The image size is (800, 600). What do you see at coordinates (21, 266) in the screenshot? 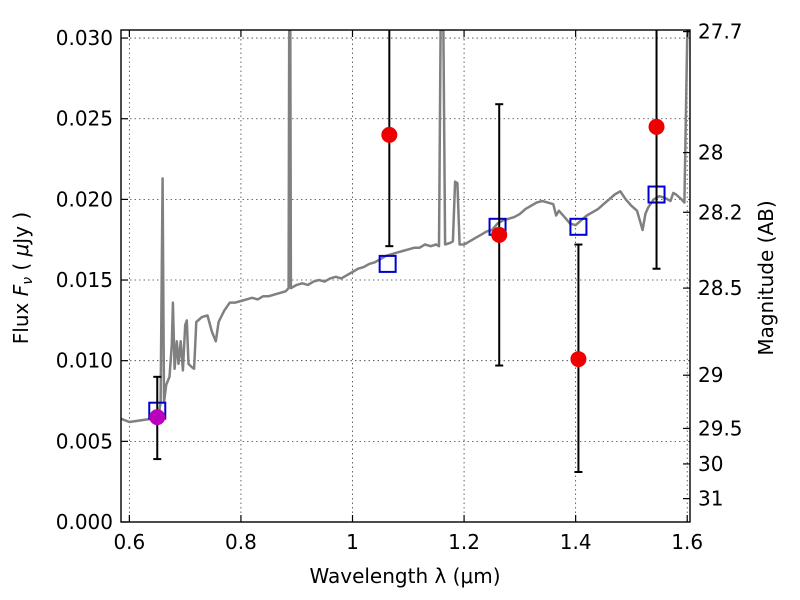
I see `y-axis-left-unit-open: (` at bounding box center [21, 266].